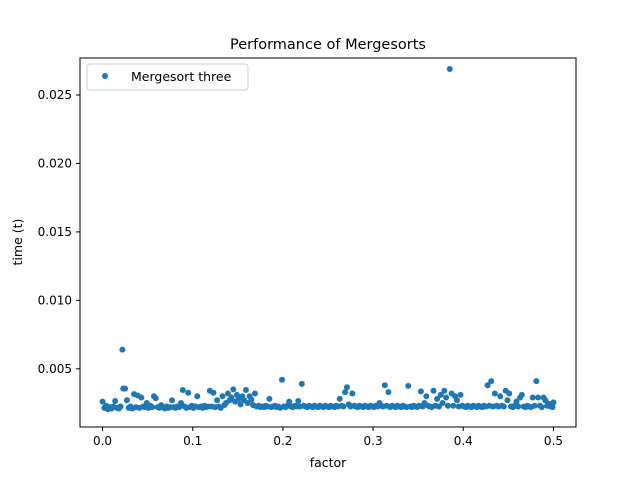 Image resolution: width=640 pixels, height=484 pixels. Describe the element at coordinates (282, 441) in the screenshot. I see `x-tick-label: 0.2` at that location.